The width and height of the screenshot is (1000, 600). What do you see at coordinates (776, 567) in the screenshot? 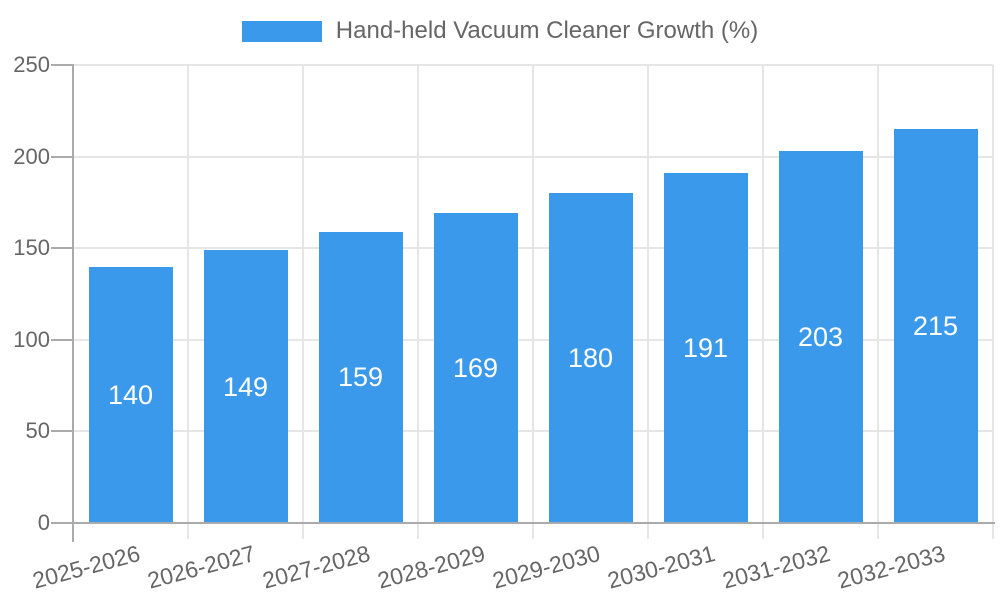
I see `x-tick-label: 2031-2032` at bounding box center [776, 567].